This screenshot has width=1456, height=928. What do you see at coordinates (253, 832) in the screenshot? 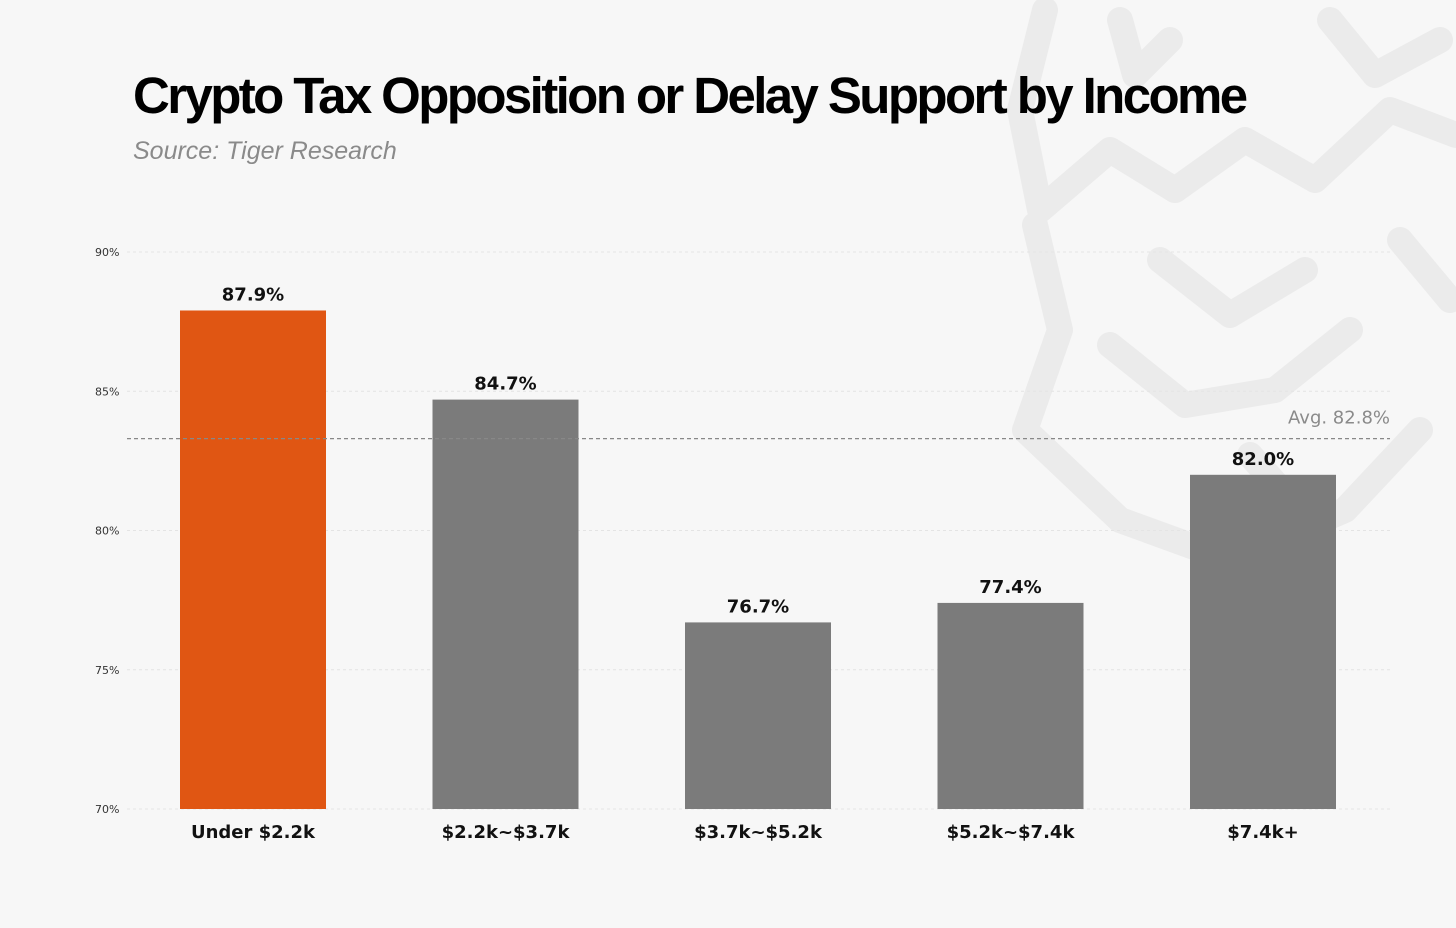
I see `x-category-label-1: Under $2.2k` at bounding box center [253, 832].